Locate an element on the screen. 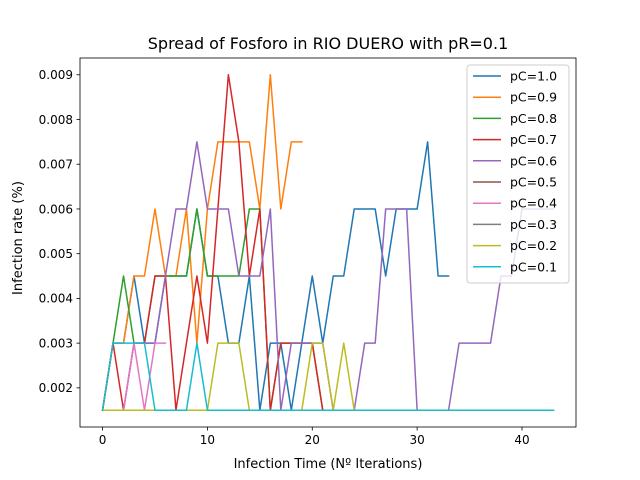 The height and width of the screenshot is (480, 640). y-tick-label-0: 0.002 is located at coordinates (56, 388).